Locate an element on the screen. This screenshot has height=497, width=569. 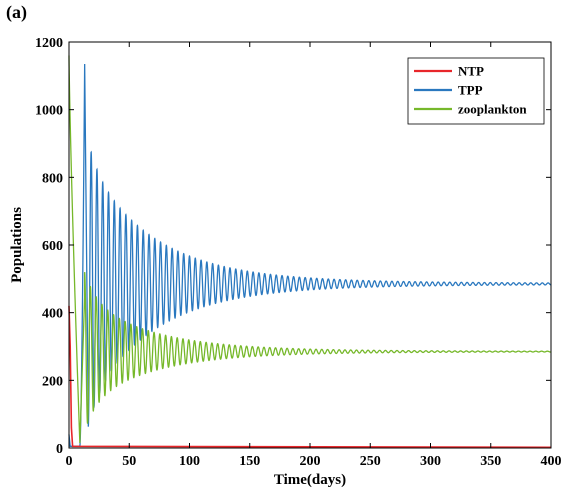
y-tick-label: 400 is located at coordinates (52, 314).